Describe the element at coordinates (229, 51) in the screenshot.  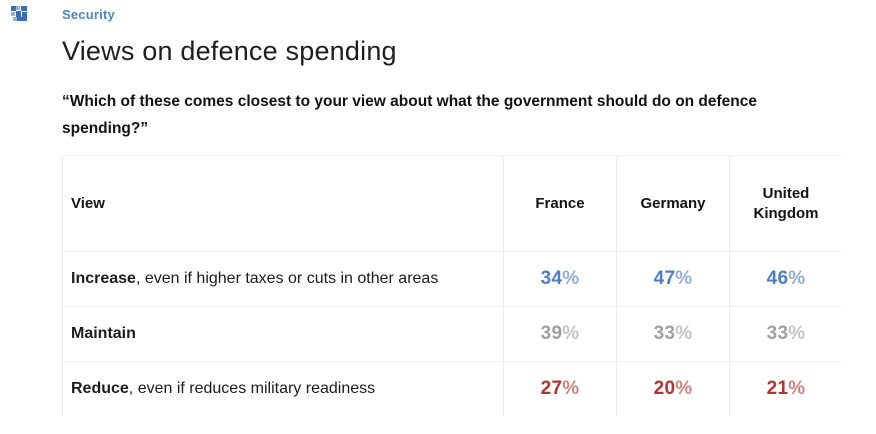
I see `page-title: Views on defence spending` at that location.